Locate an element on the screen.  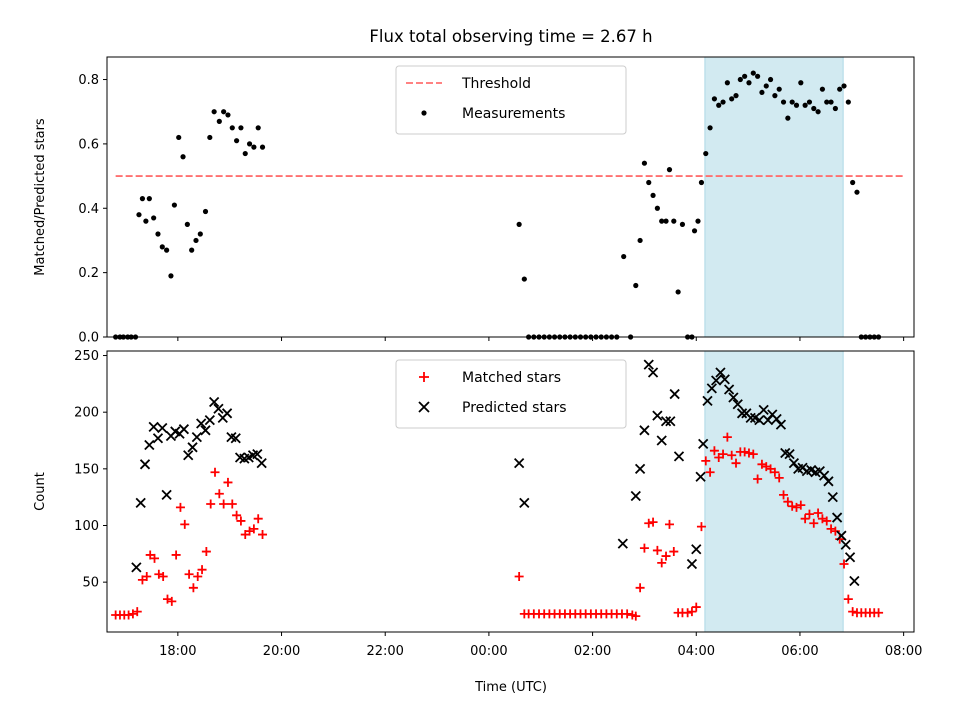
y-tick-label: 150 is located at coordinates (86, 469).